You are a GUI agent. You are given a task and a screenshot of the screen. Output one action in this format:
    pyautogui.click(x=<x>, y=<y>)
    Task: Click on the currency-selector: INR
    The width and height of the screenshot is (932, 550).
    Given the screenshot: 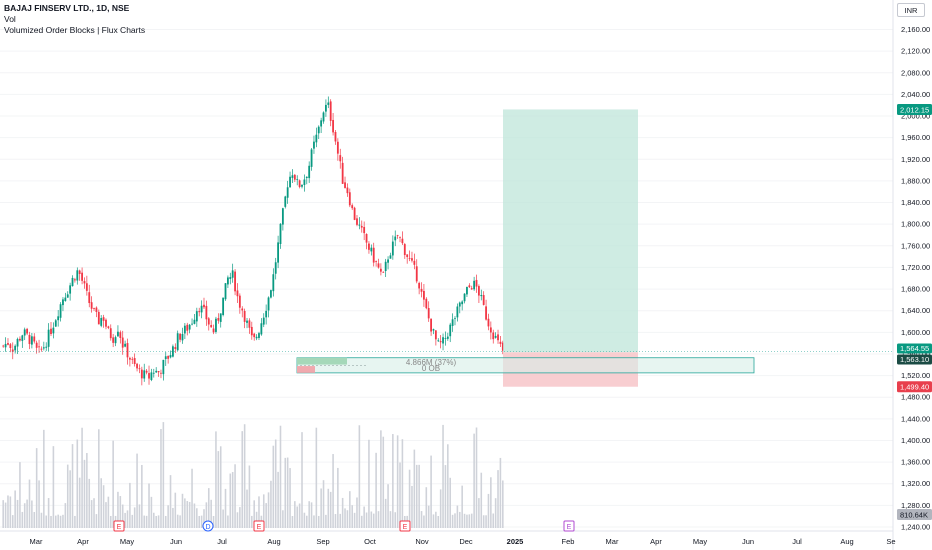 What is the action you would take?
    pyautogui.click(x=911, y=10)
    